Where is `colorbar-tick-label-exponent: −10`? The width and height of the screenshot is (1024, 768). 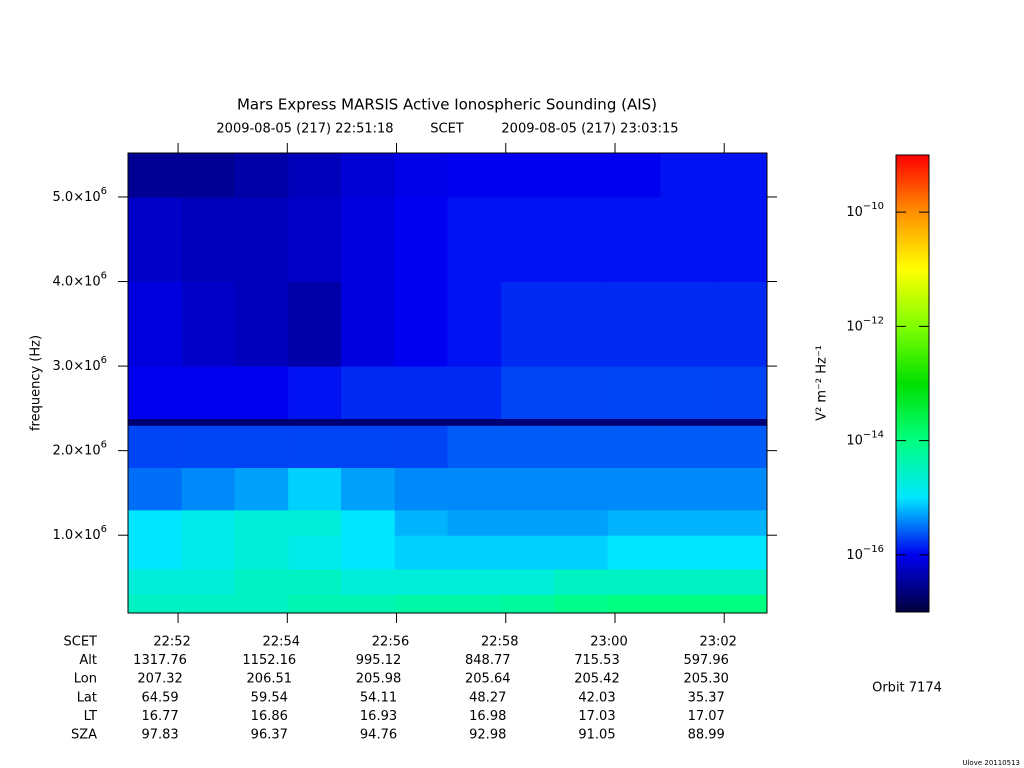
colorbar-tick-label-exponent: −10 is located at coordinates (873, 206).